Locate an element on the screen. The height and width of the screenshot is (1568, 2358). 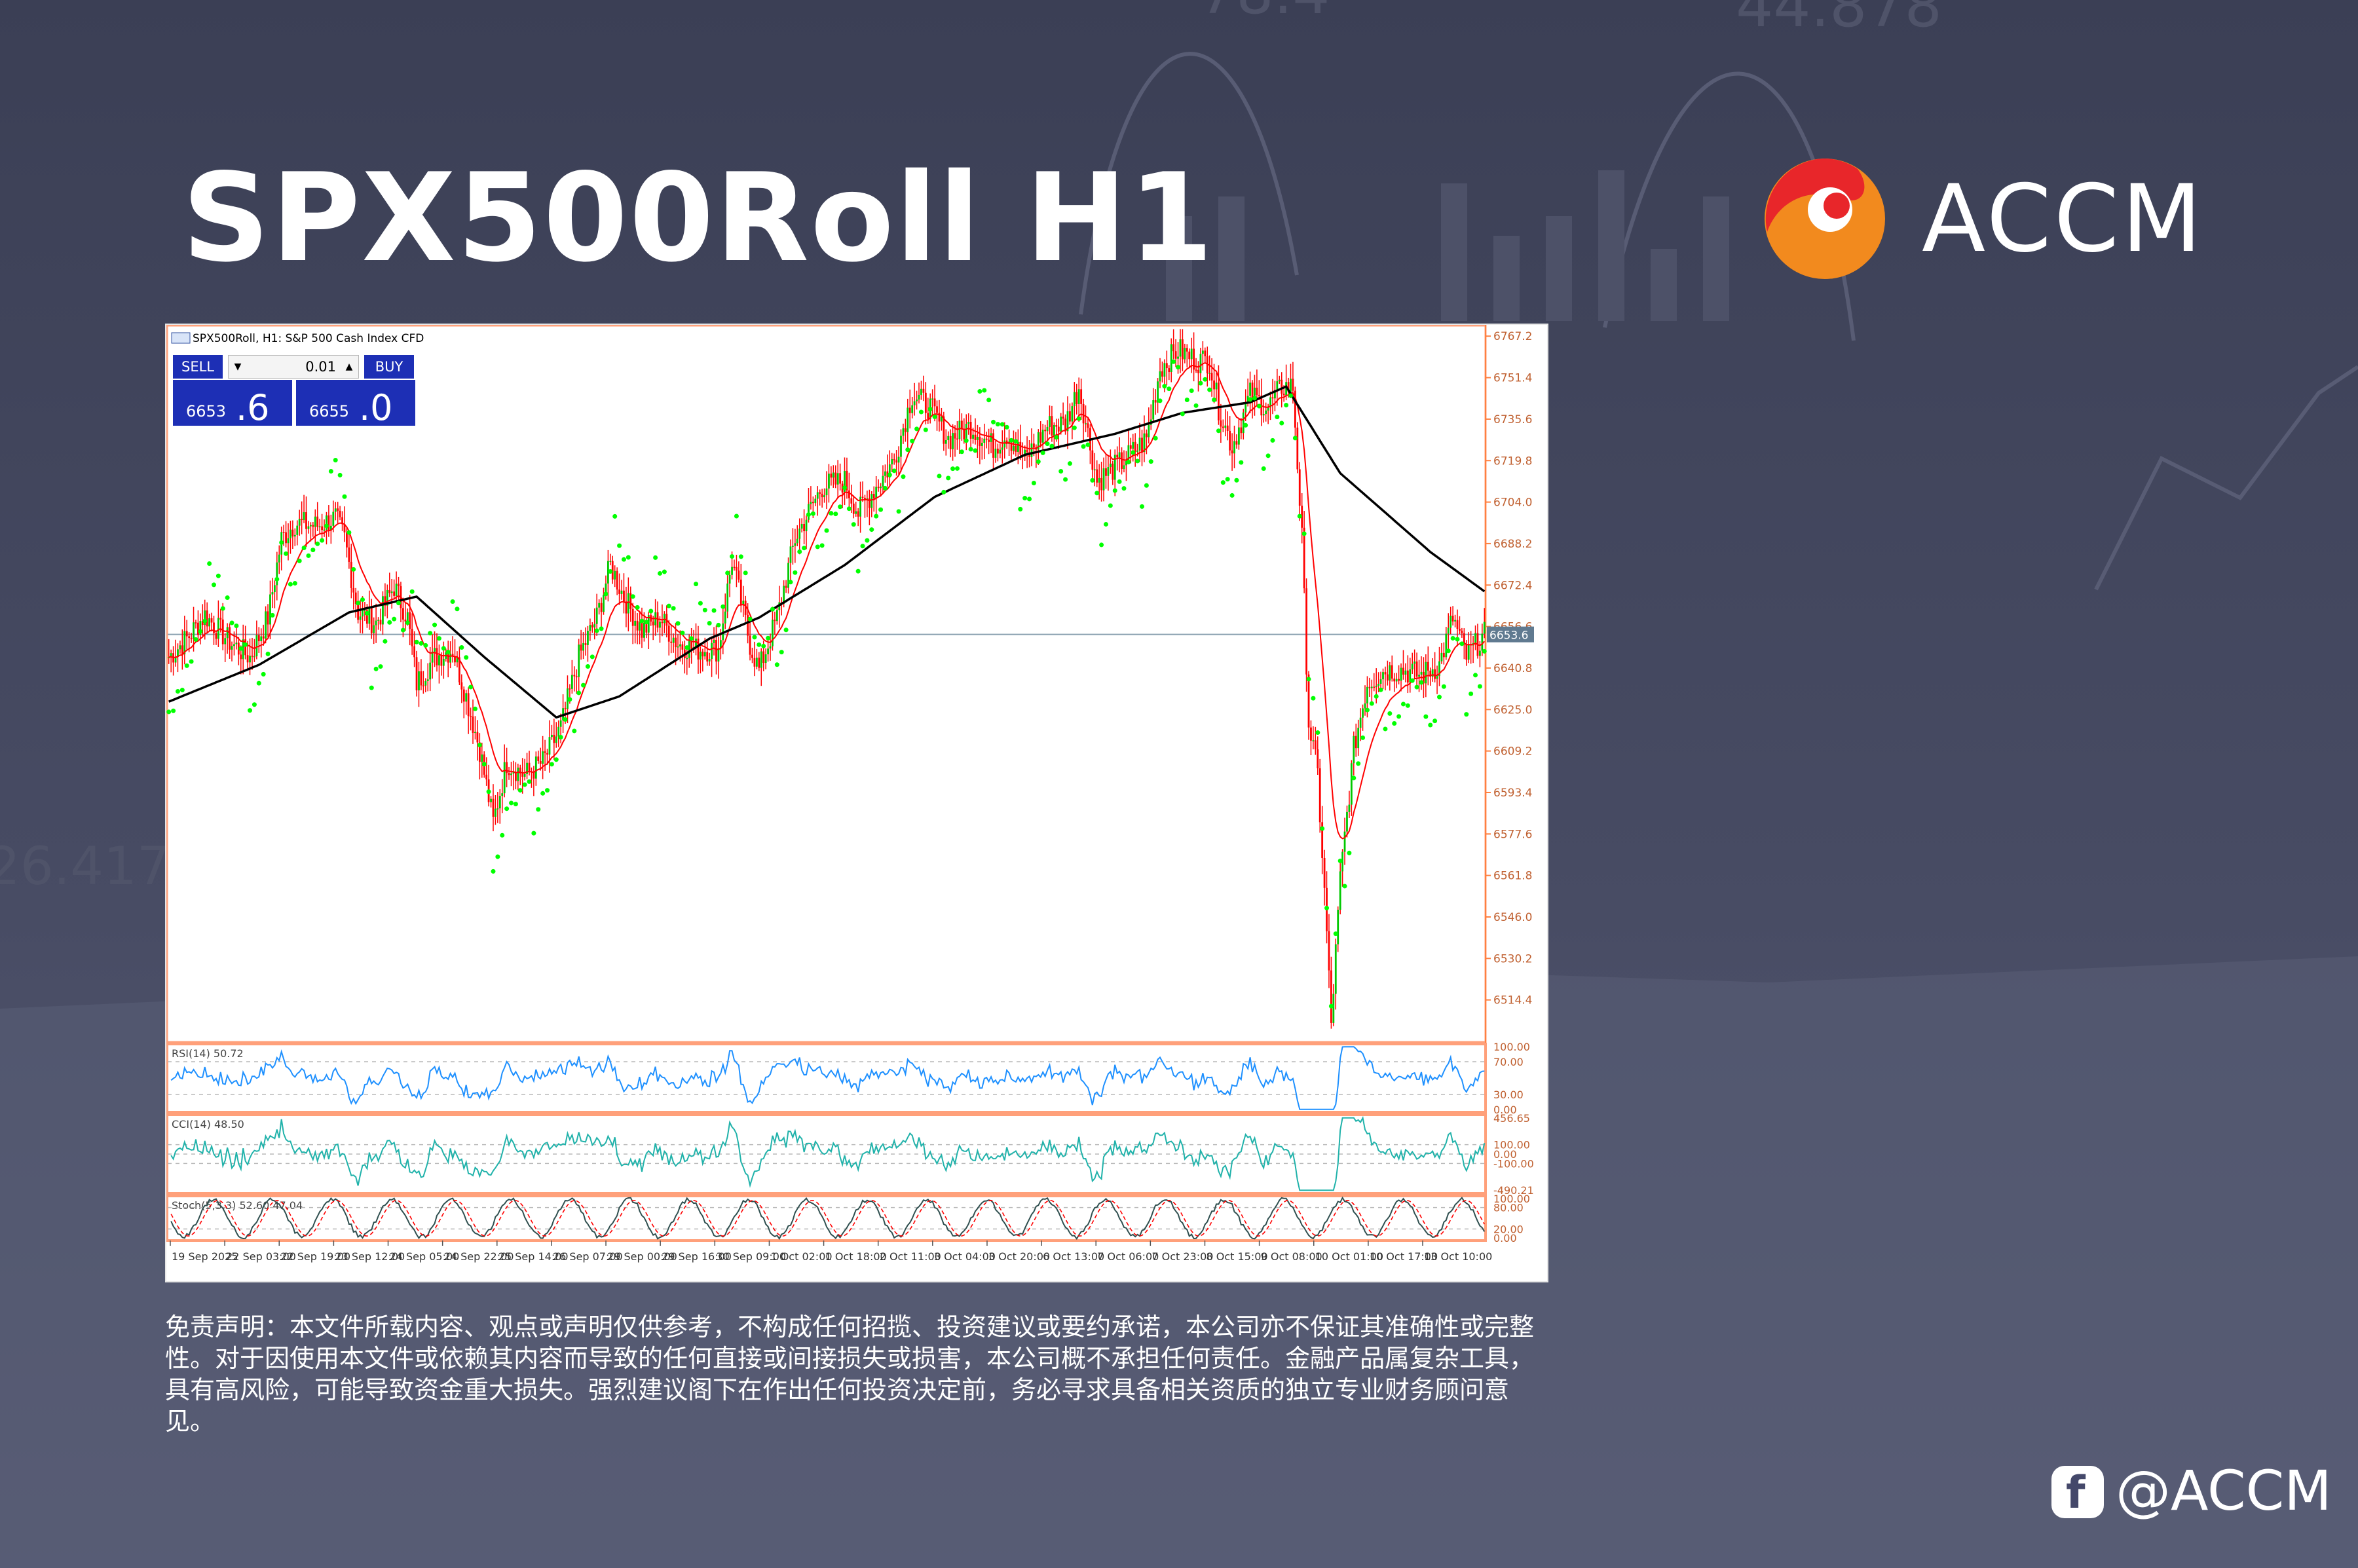
time-tick-label: 25 Sep 14:00 is located at coordinates (533, 1256).